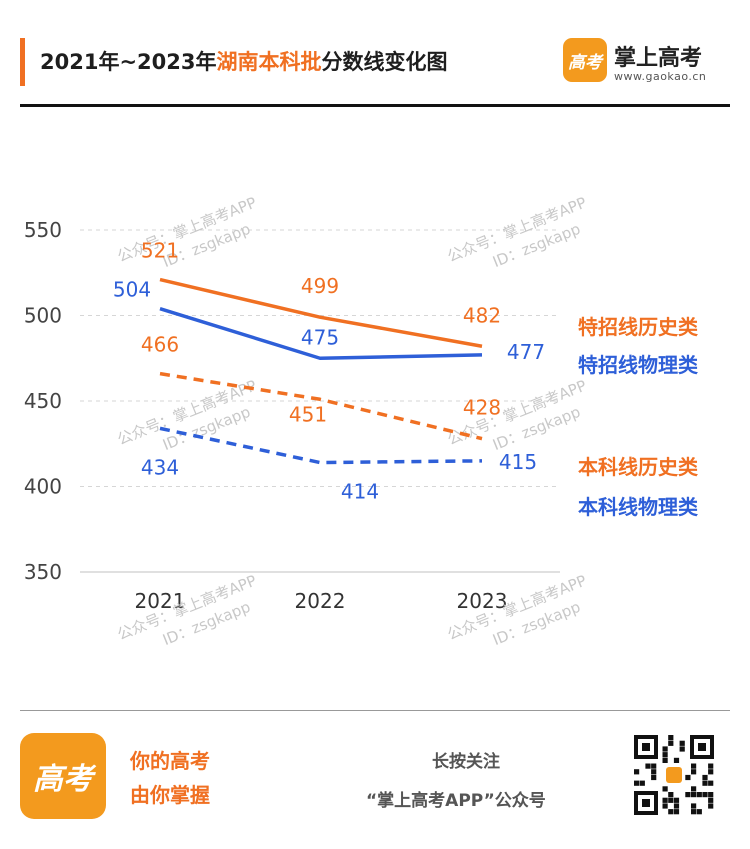 This screenshot has width=750, height=849. Describe the element at coordinates (466, 762) in the screenshot. I see `follow-prompt: 长按关注` at that location.